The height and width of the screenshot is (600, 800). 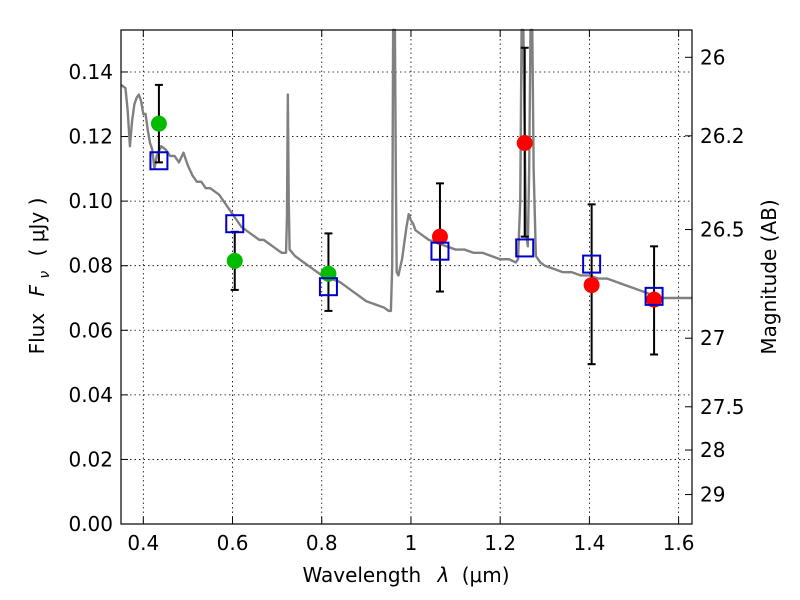 What do you see at coordinates (90, 330) in the screenshot?
I see `y-tick-label: 0.06` at bounding box center [90, 330].